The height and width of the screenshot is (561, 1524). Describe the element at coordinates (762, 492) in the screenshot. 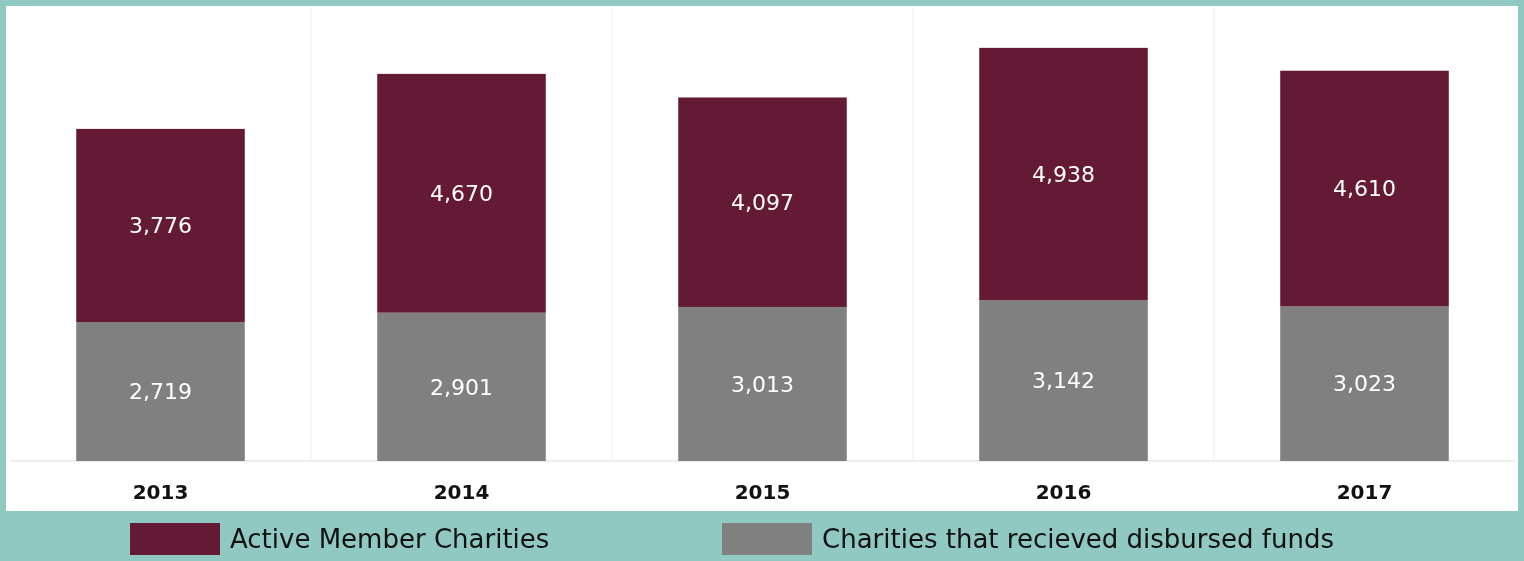

I see `x-tick-label: 2015` at that location.